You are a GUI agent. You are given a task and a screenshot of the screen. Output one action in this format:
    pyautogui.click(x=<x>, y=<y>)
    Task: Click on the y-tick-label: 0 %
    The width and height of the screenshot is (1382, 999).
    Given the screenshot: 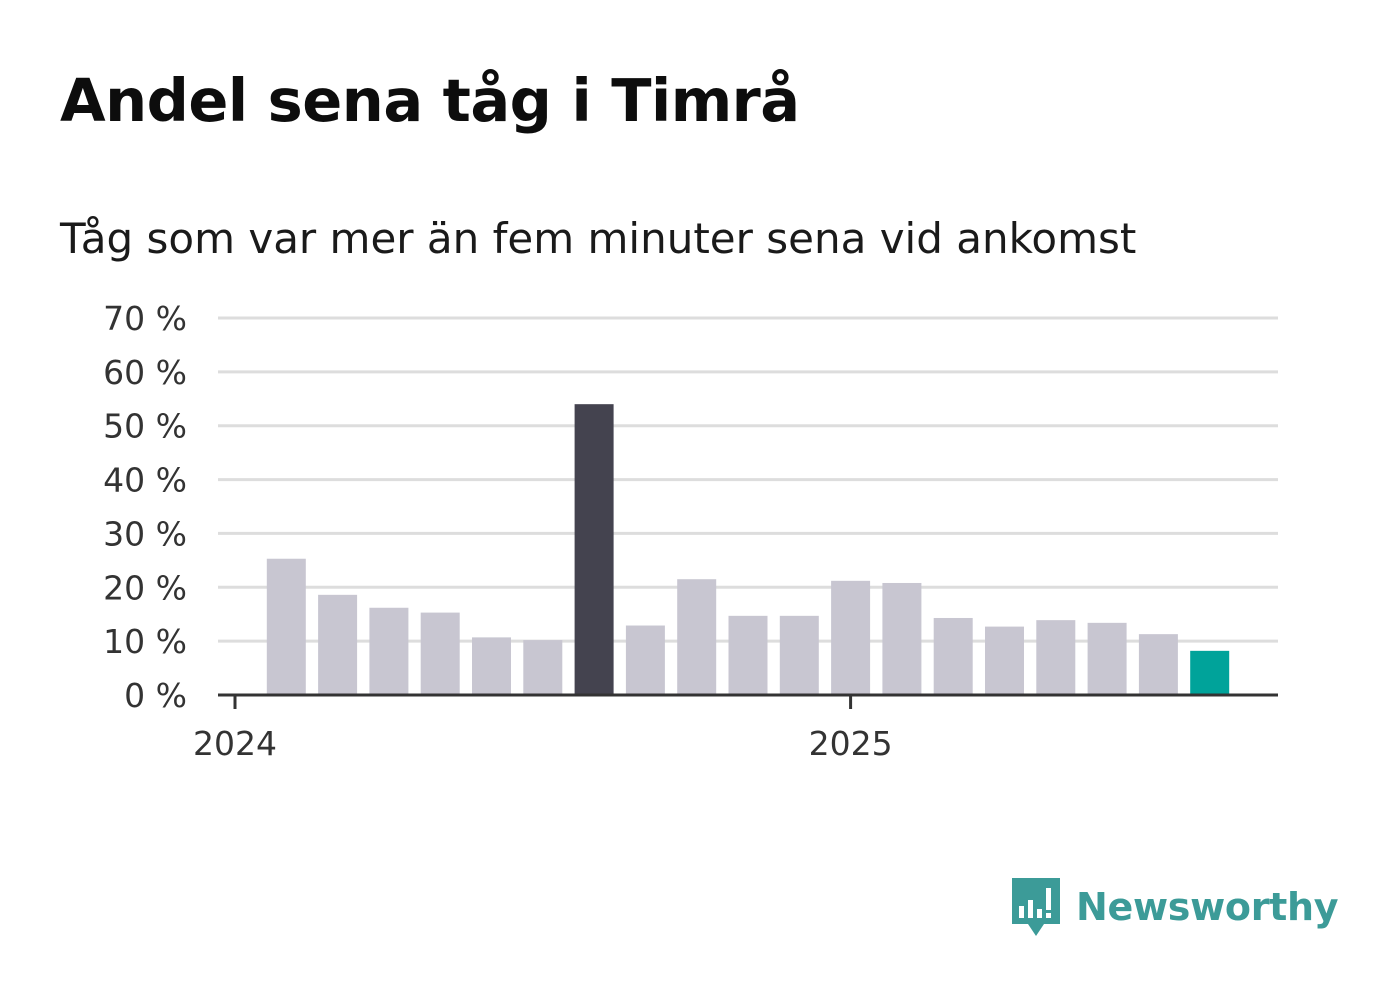 What is the action you would take?
    pyautogui.click(x=155, y=695)
    